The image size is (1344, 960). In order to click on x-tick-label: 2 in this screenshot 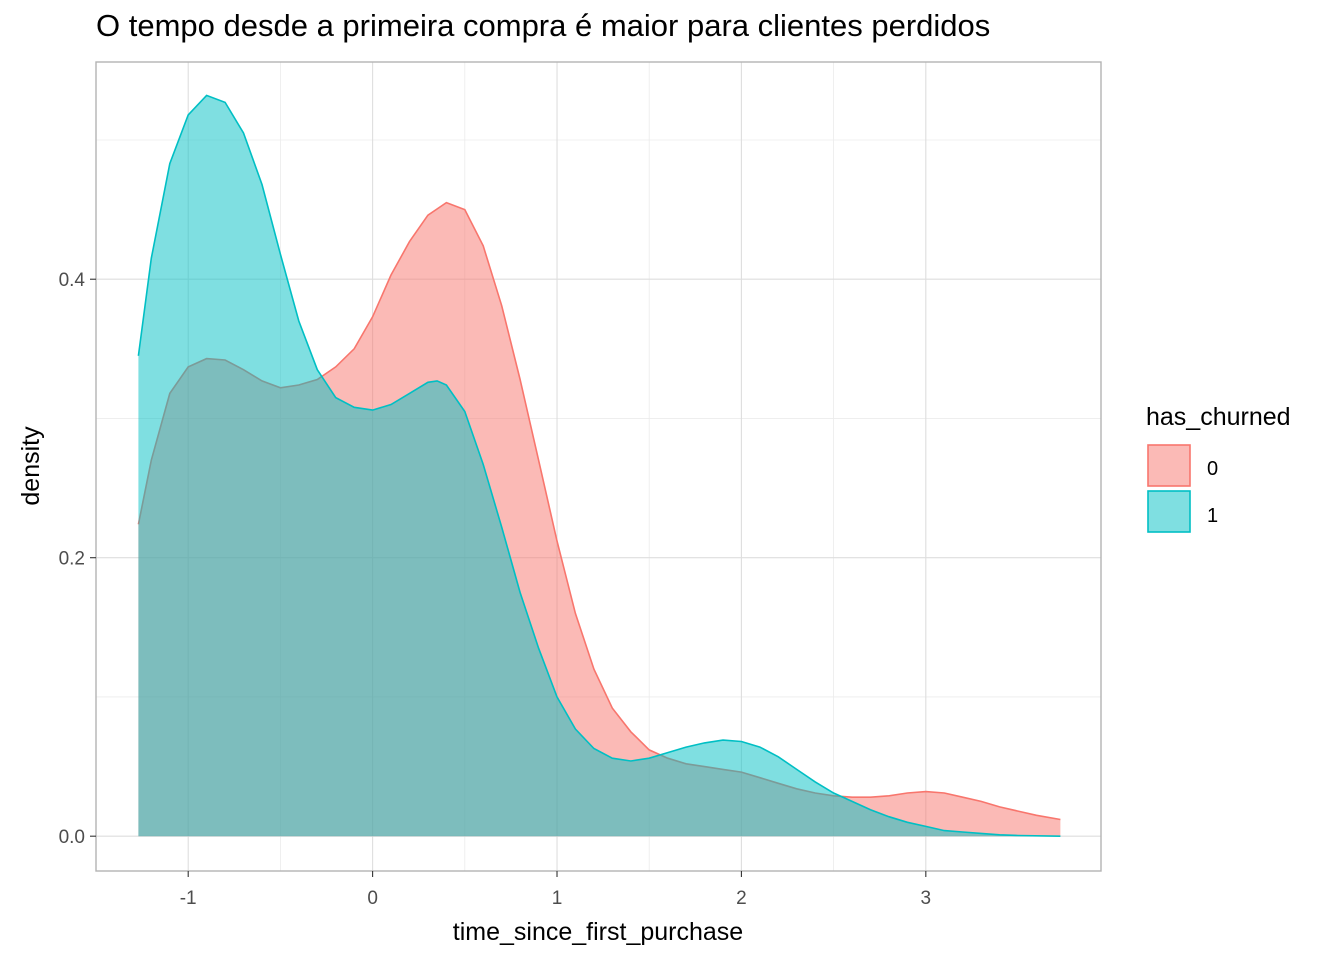, I will do `click(741, 898)`.